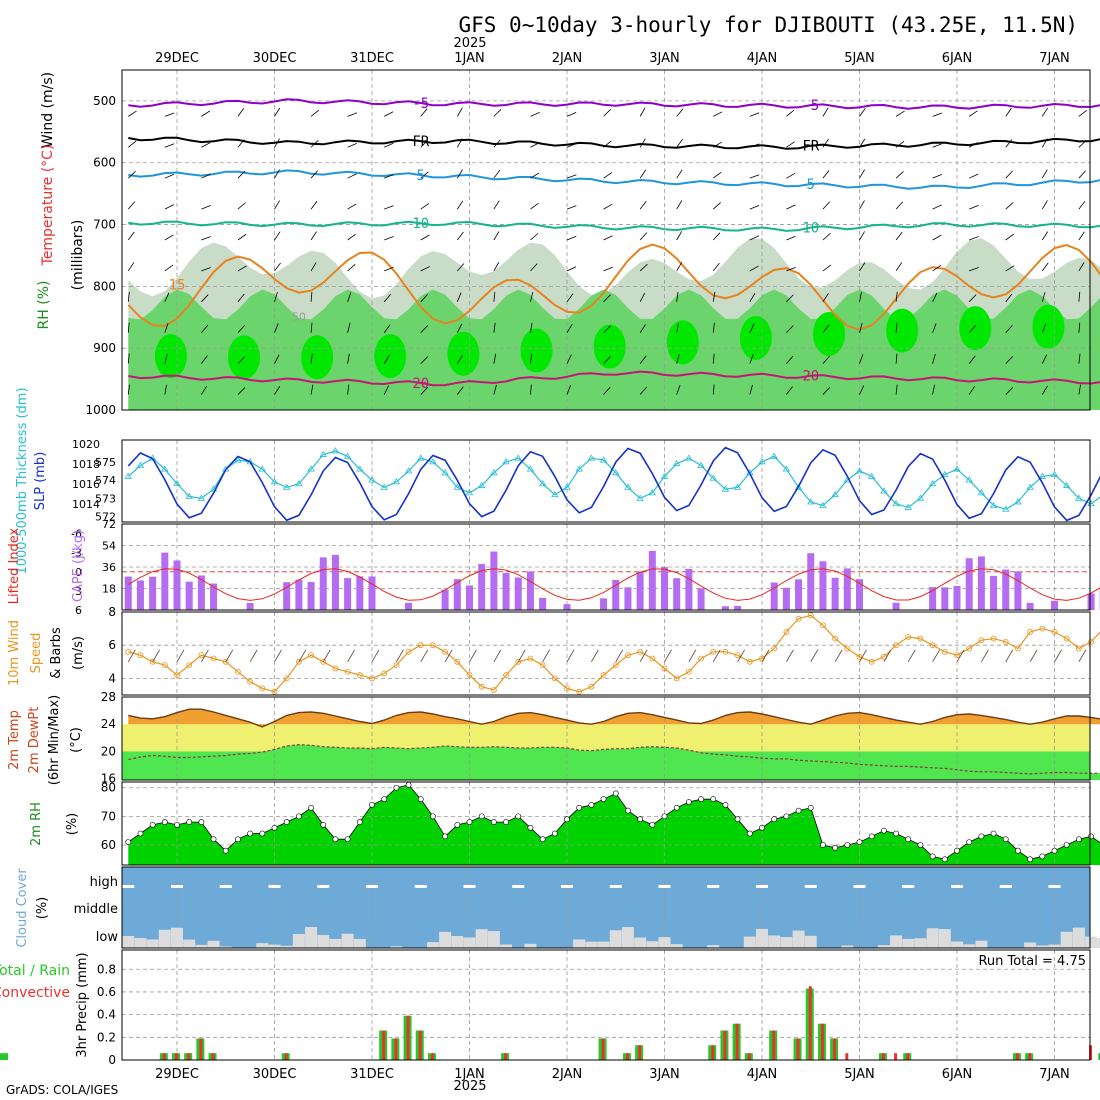 This screenshot has height=1100, width=1100. What do you see at coordinates (22, 908) in the screenshot?
I see `cloud-cover-axis-label: Cloud Cover` at bounding box center [22, 908].